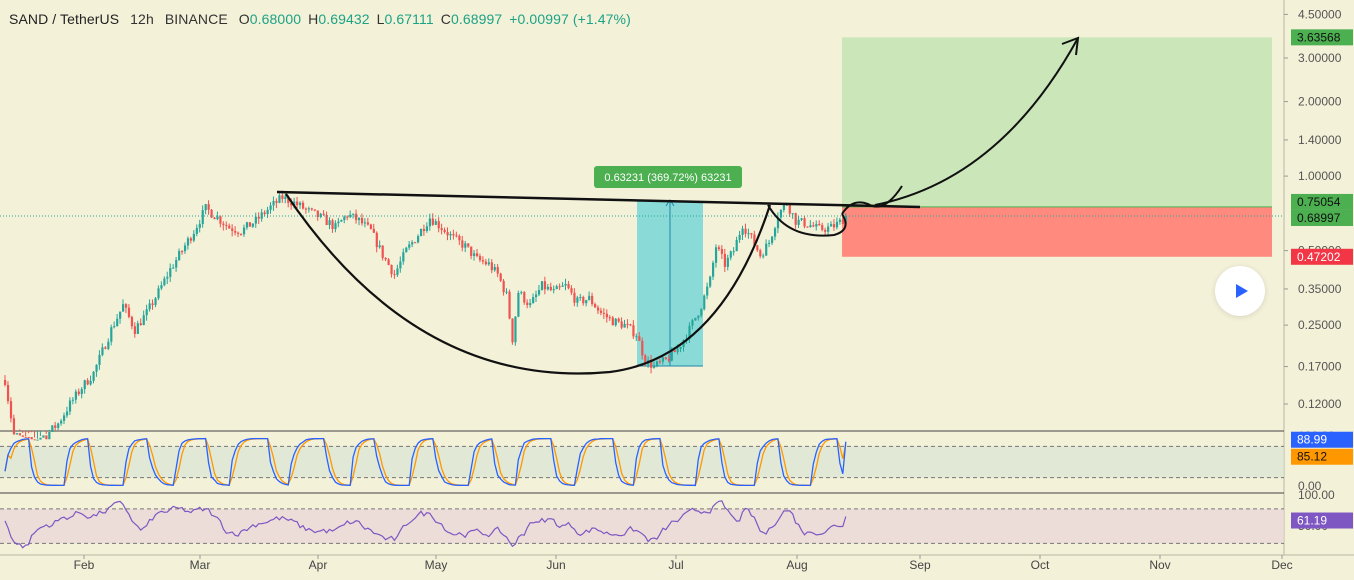  Describe the element at coordinates (1057, 231) in the screenshot. I see `stop-zone` at that location.